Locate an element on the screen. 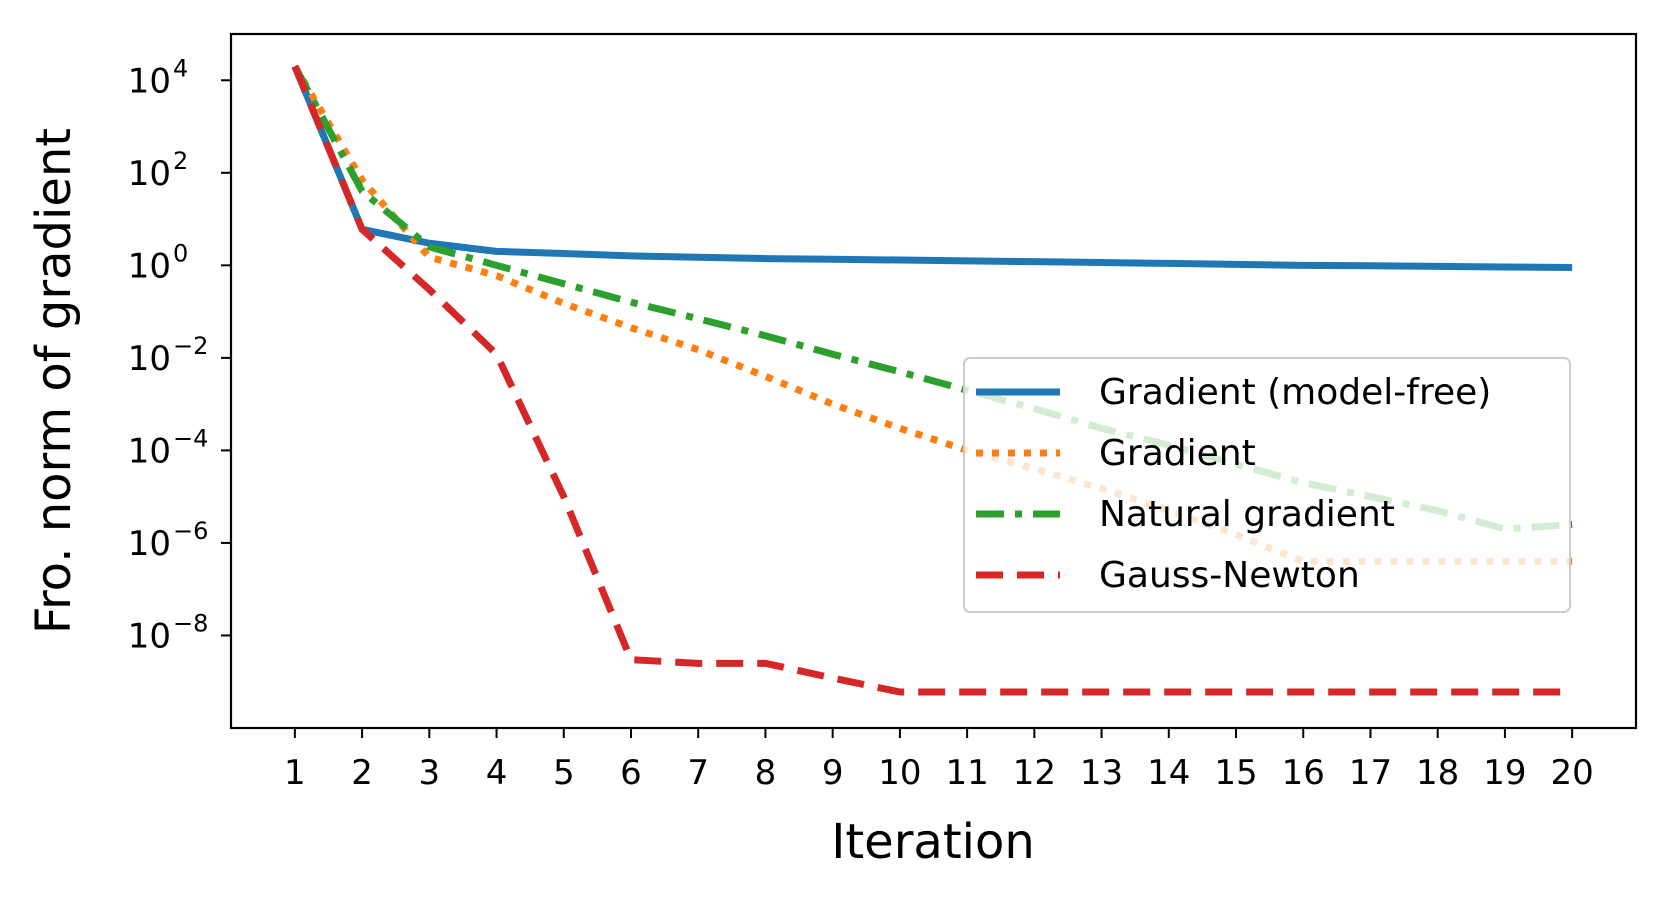  x-tick-label: 4 is located at coordinates (497, 773).